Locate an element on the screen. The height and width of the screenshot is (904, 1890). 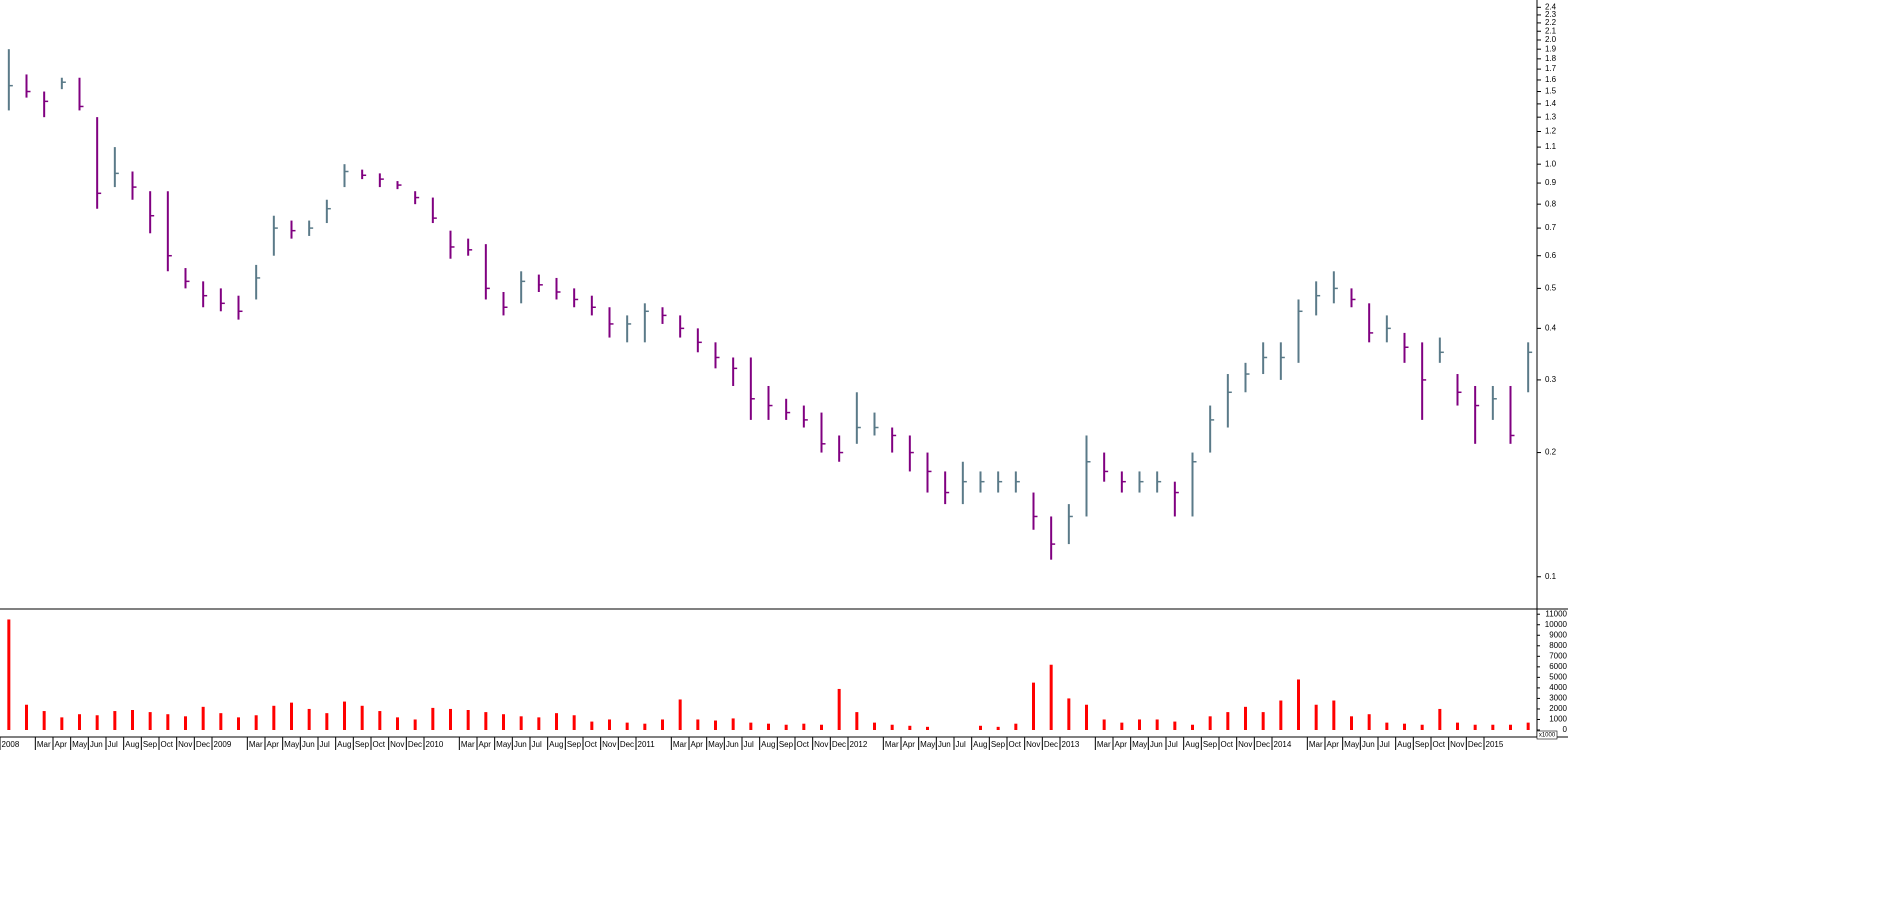
y-tick-label: 8000 is located at coordinates (1558, 645).